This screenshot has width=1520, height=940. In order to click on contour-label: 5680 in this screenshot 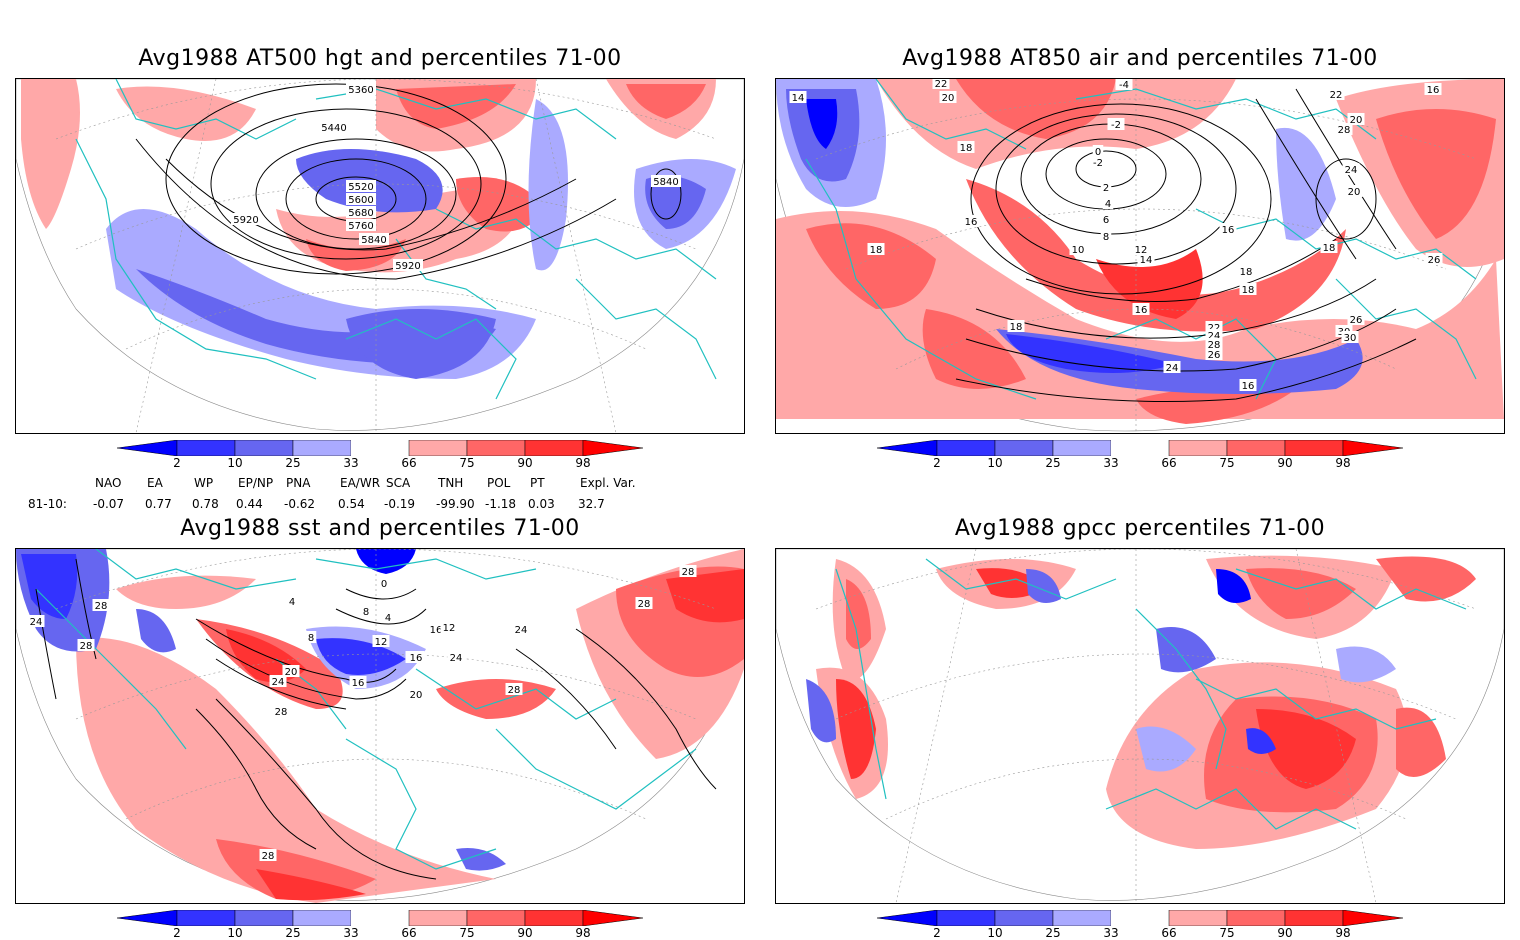, I will do `click(361, 212)`.